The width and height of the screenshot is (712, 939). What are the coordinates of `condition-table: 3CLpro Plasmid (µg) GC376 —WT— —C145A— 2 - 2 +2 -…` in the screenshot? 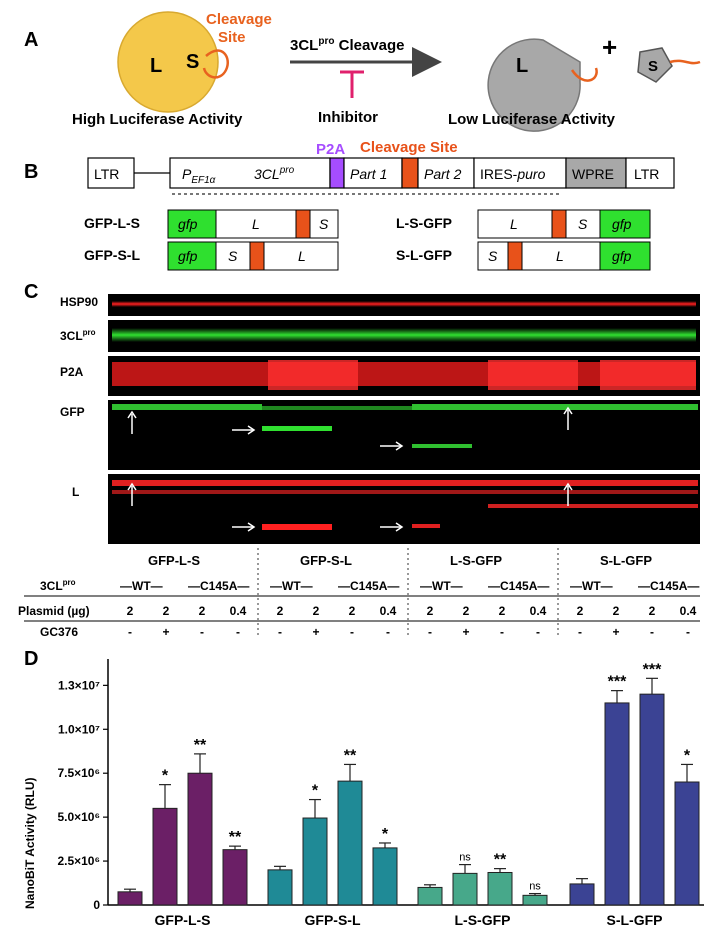 It's located at (359, 593).